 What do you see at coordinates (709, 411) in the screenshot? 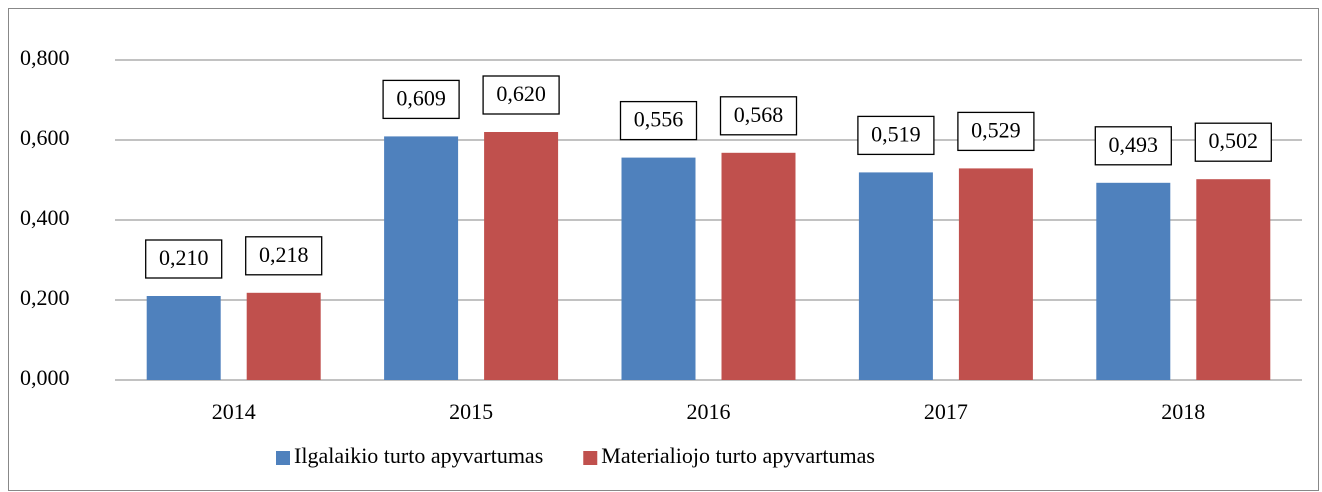
I see `x-tick-label: 2016` at bounding box center [709, 411].